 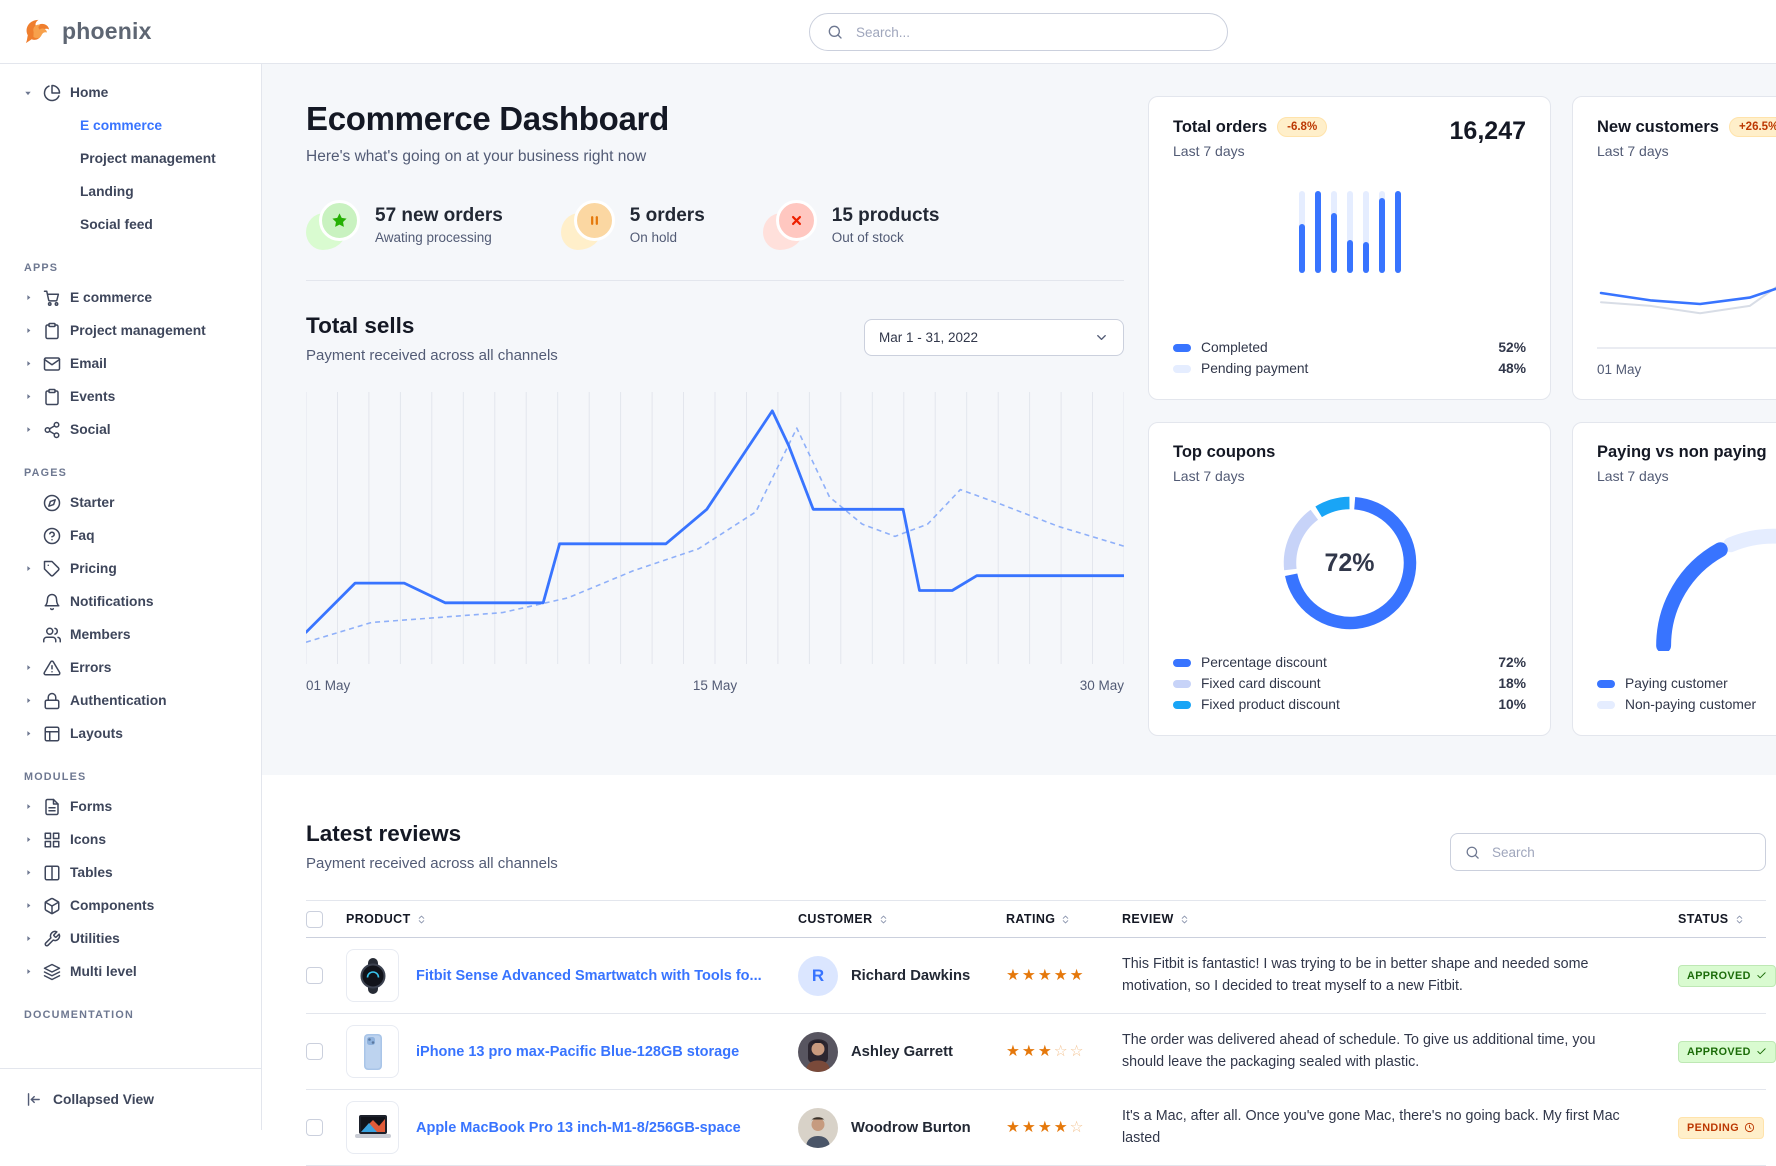 I want to click on customer-name: Woodrow Burton, so click(x=911, y=1127).